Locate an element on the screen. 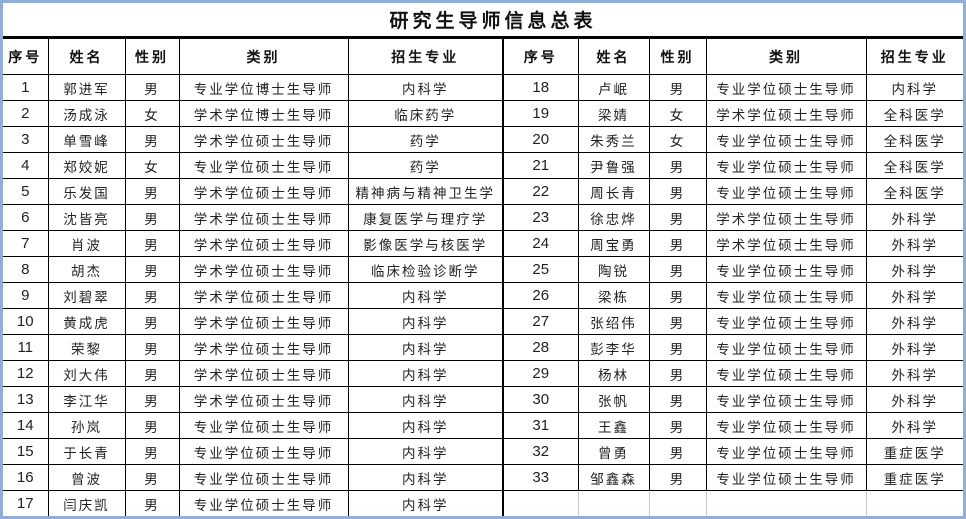 Image resolution: width=966 pixels, height=519 pixels. table-row: 14 孙岚男专业学位硕士生导师 内科学 31 王鑫男专业学位硕士生导师 外科学 is located at coordinates (483, 425).